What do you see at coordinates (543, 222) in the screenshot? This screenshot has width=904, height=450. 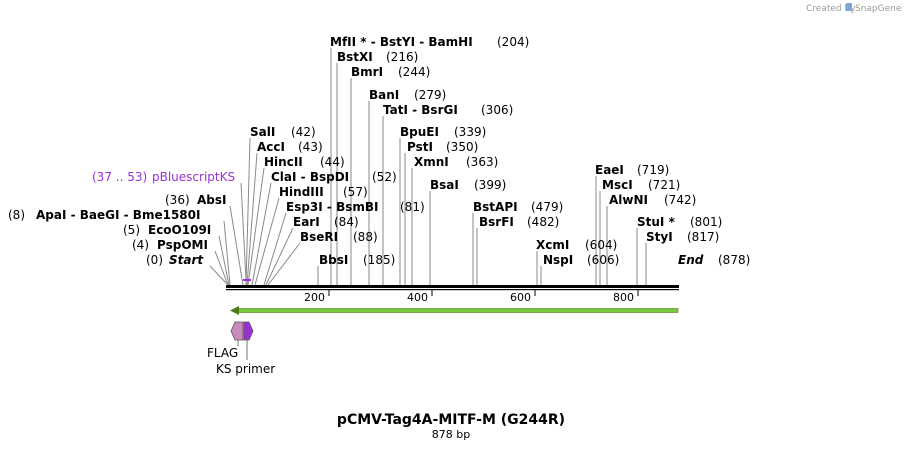 I see `site-pos: (482)` at bounding box center [543, 222].